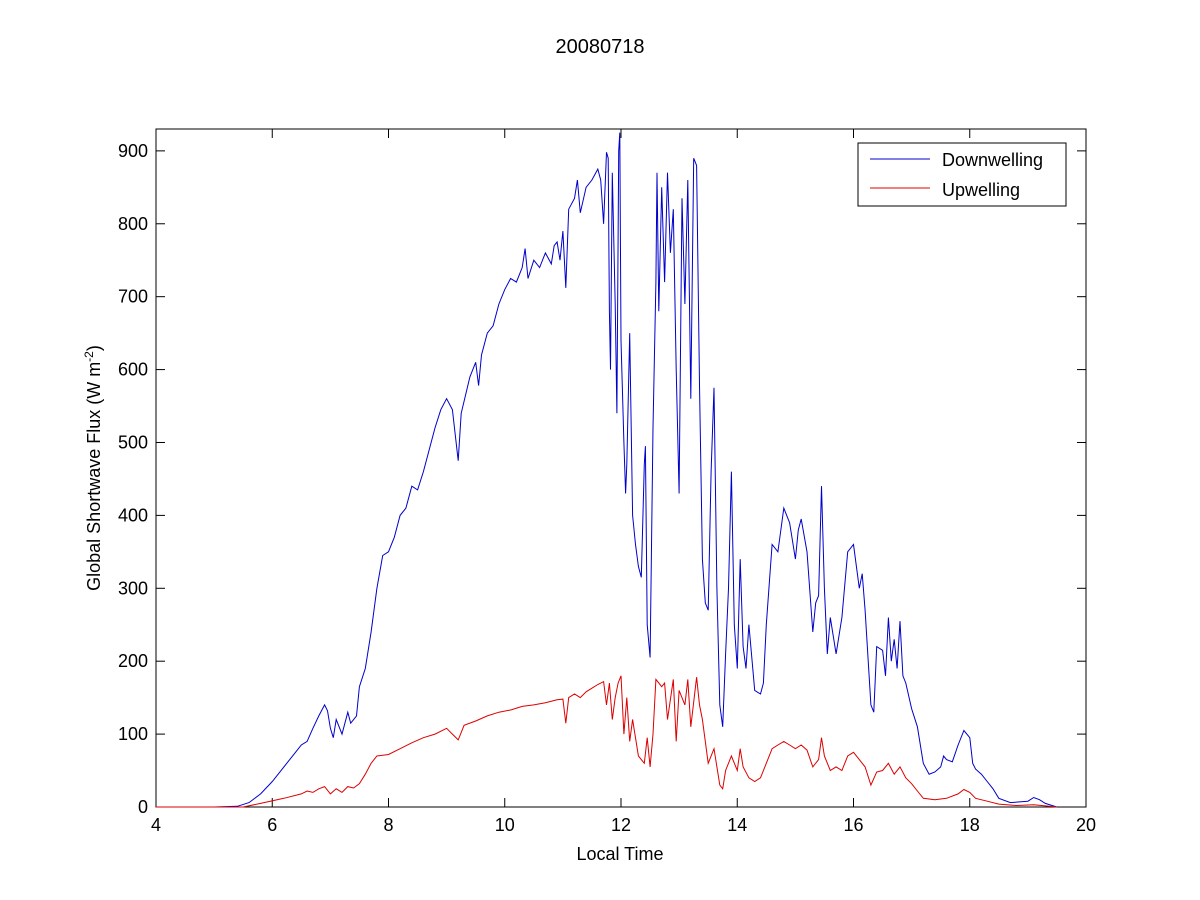  I want to click on legend-box, so click(962, 174).